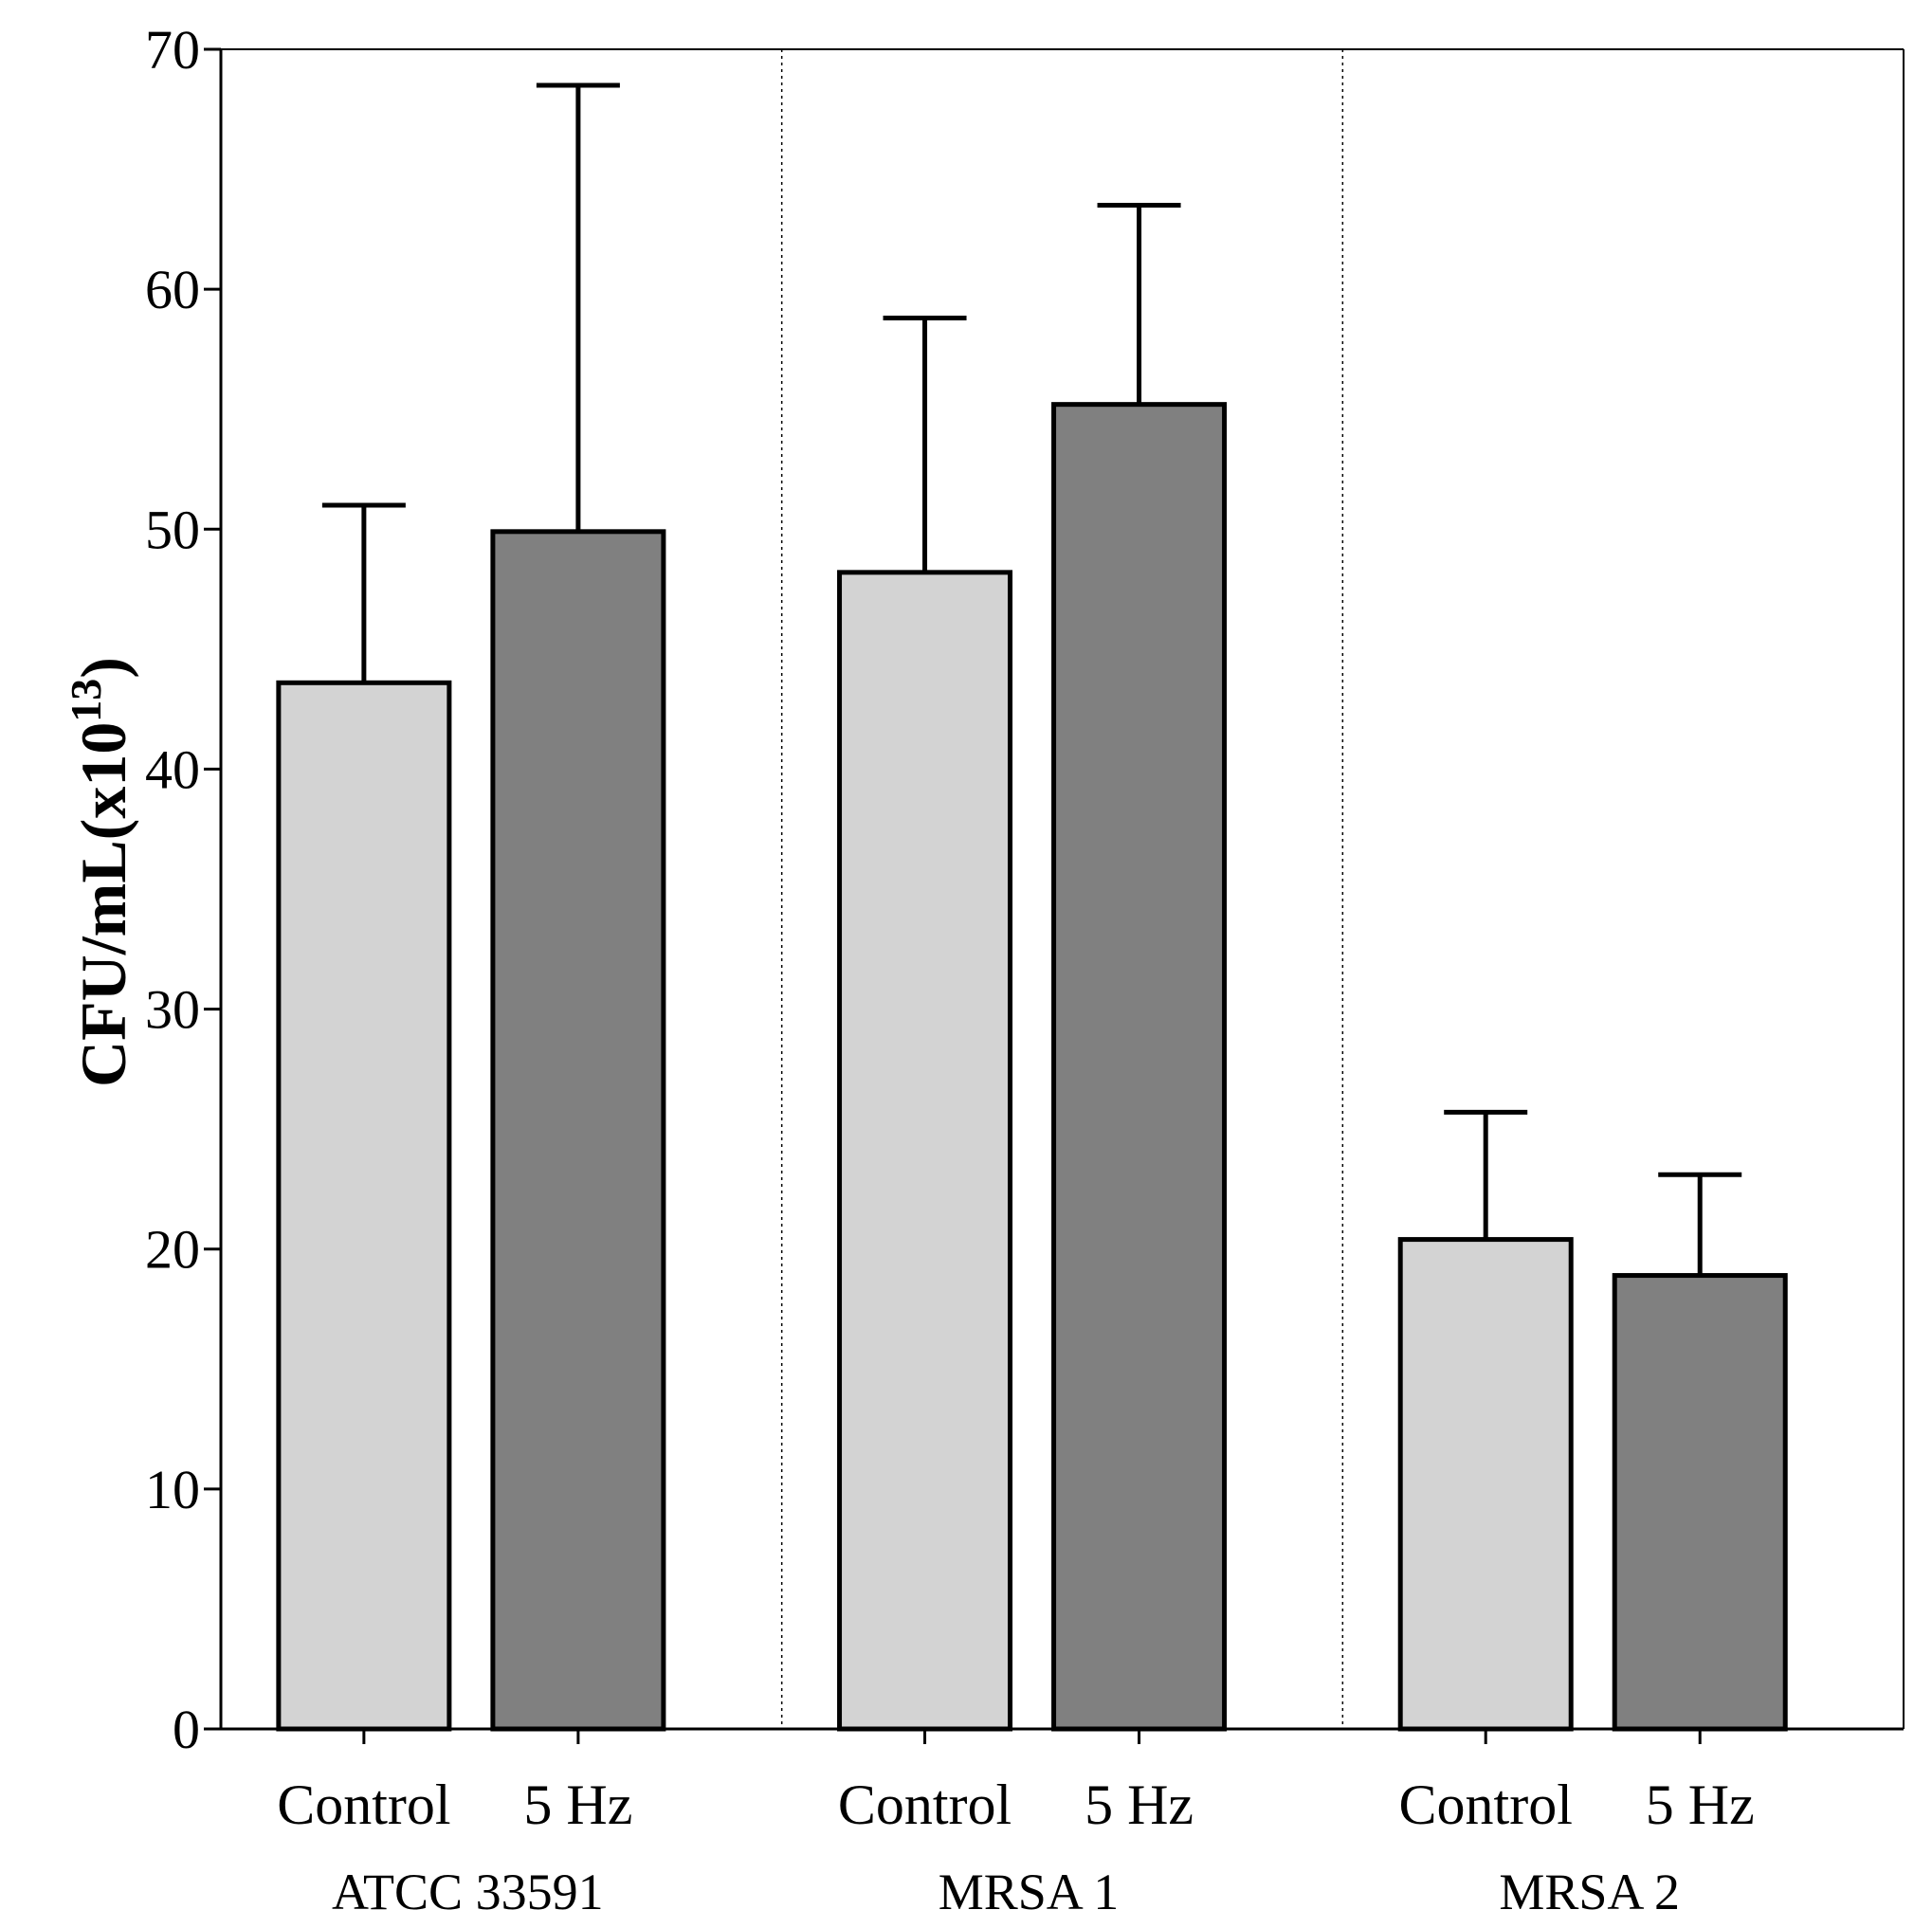  Describe the element at coordinates (1700, 1502) in the screenshot. I see `bar-mrsa-2-5-hz` at that location.